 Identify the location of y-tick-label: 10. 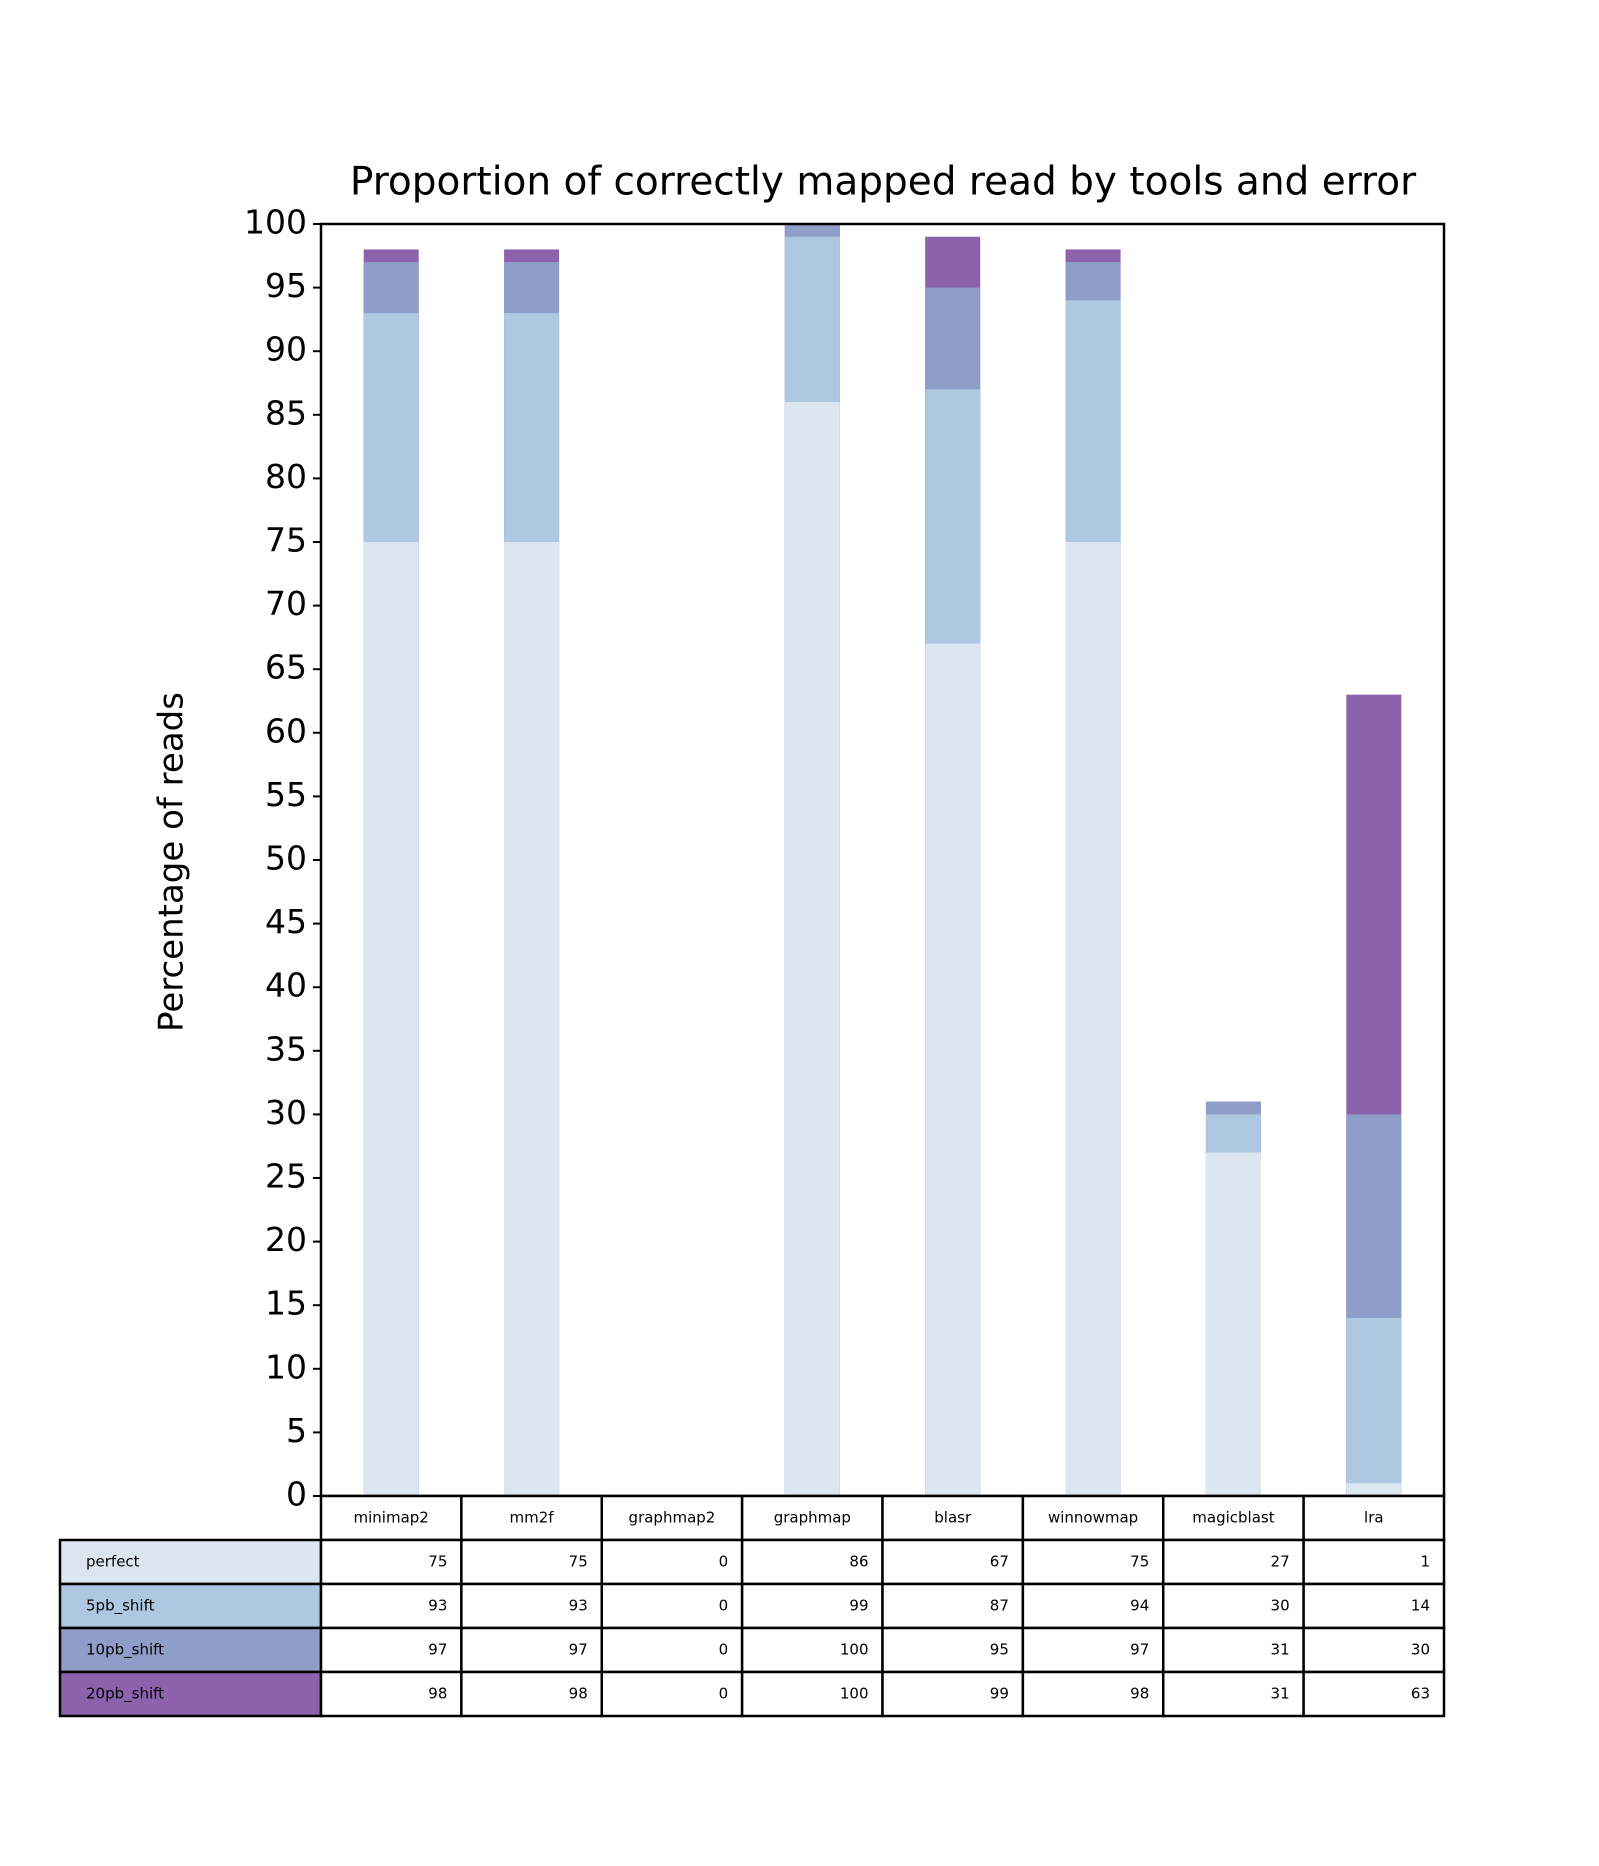
(286, 1366).